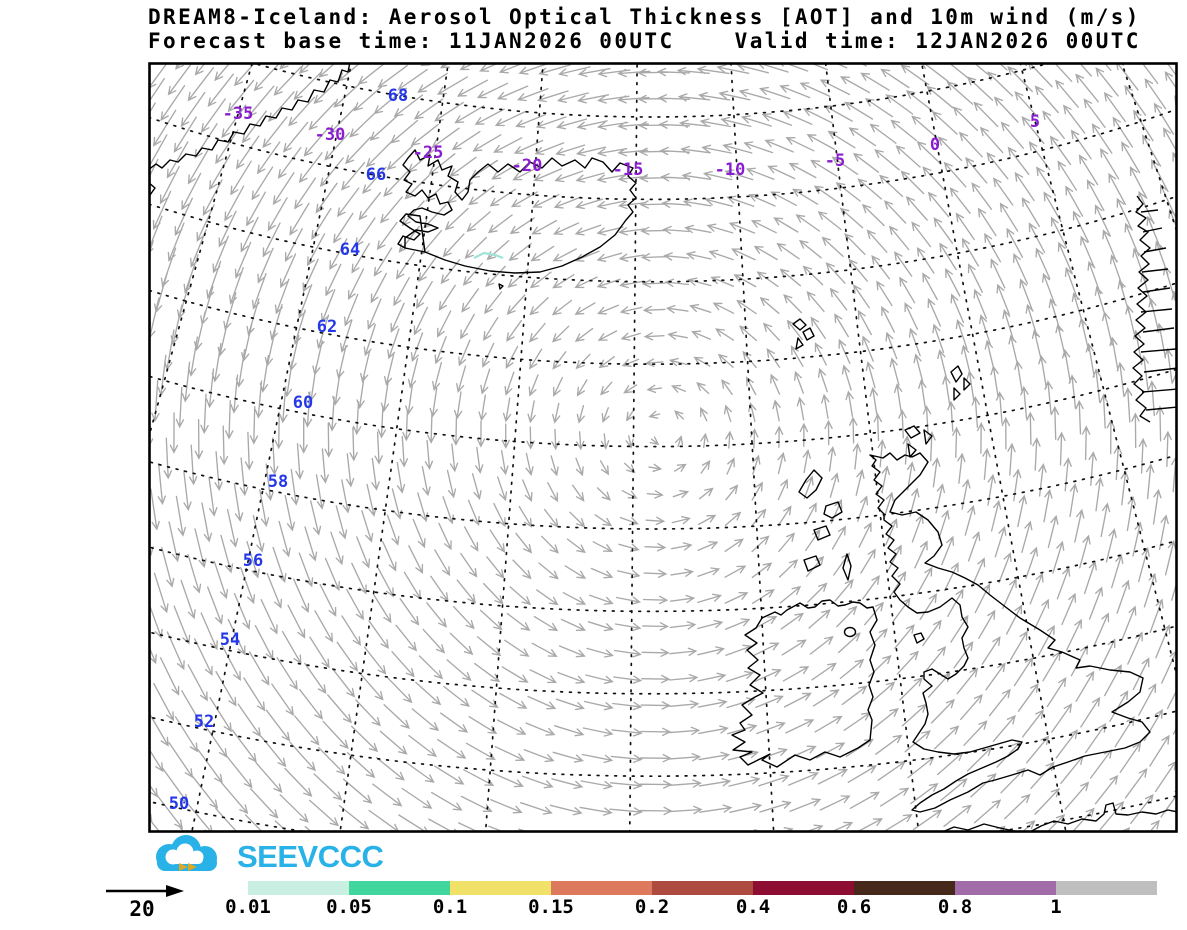 Image resolution: width=1187 pixels, height=930 pixels. What do you see at coordinates (527, 166) in the screenshot?
I see `longitude-label: -20` at bounding box center [527, 166].